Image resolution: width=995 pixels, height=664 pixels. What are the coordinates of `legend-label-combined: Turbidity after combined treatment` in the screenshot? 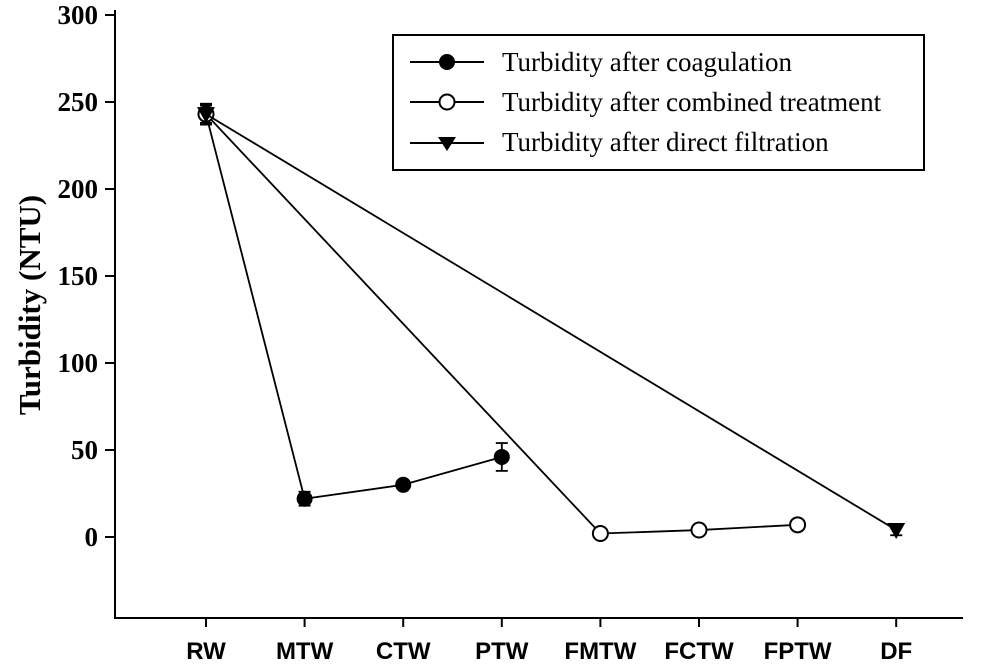 It's located at (692, 101).